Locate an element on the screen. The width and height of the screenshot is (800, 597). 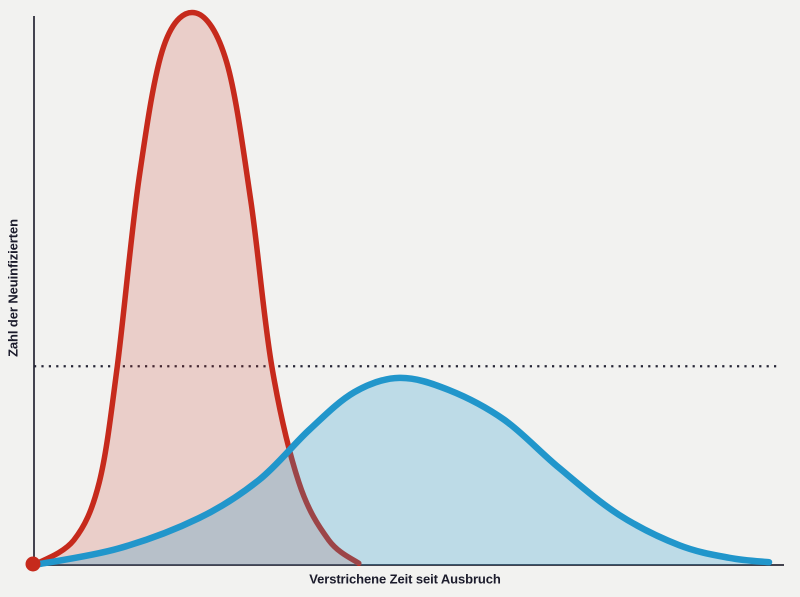
outbreak-origin-point is located at coordinates (33, 564).